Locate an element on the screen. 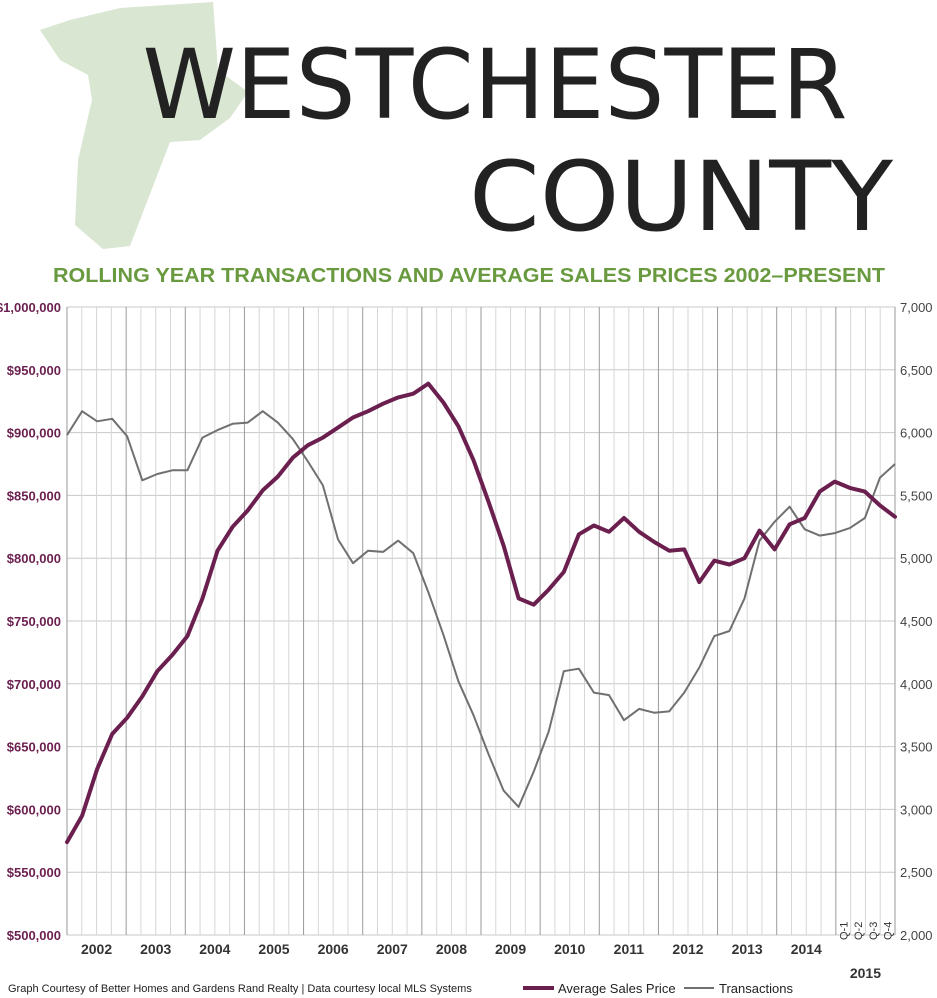 Image resolution: width=937 pixels, height=998 pixels. x-tick-label: 2012 is located at coordinates (687, 949).